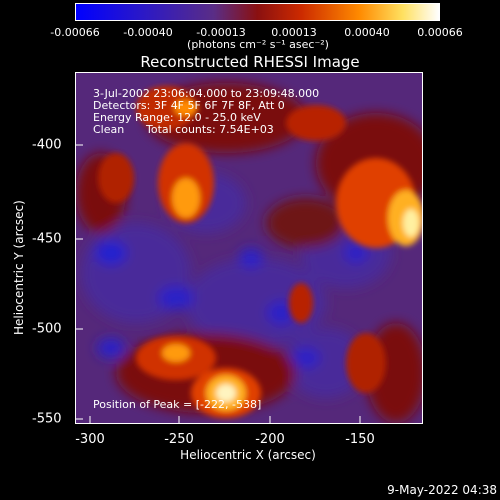  Describe the element at coordinates (47, 329) in the screenshot. I see `y-tick-label: -500` at that location.